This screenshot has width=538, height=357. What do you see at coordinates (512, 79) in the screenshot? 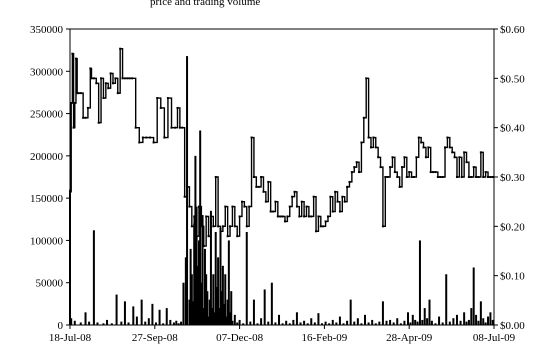
I see `right-tick-label: $0.50` at bounding box center [512, 79].